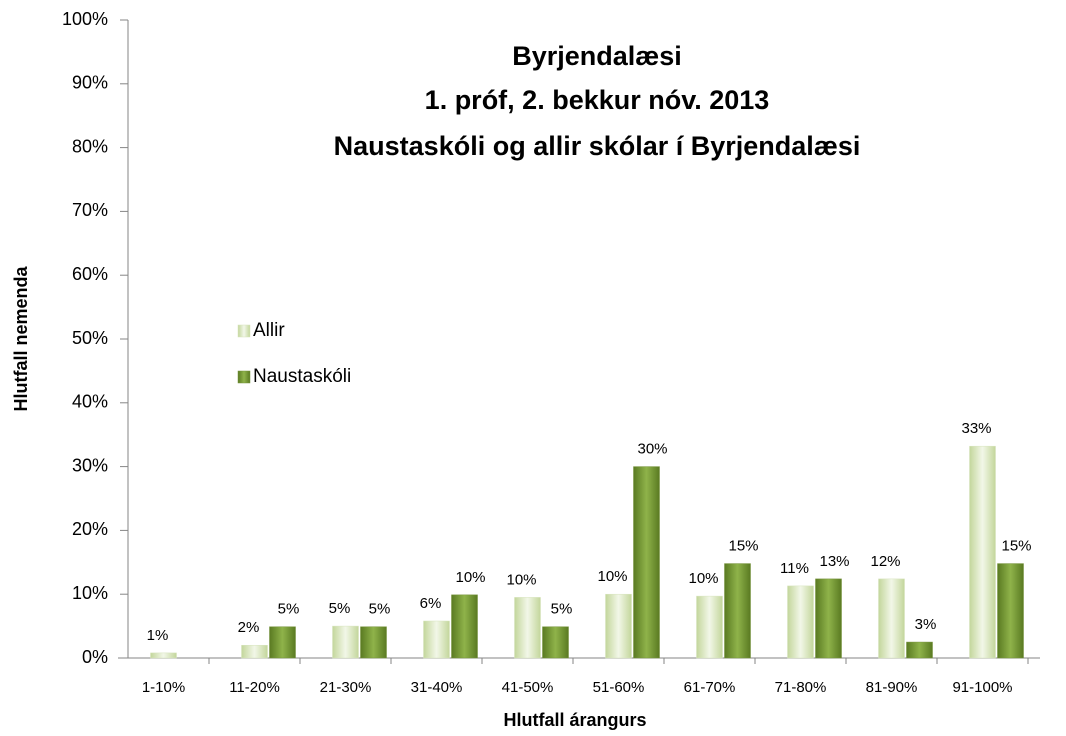  What do you see at coordinates (528, 687) in the screenshot?
I see `x-tick-label: 41-50%` at bounding box center [528, 687].